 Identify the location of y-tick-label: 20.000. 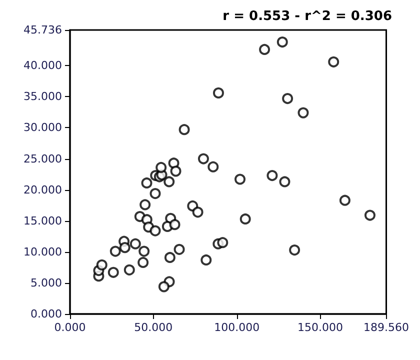
(43, 189).